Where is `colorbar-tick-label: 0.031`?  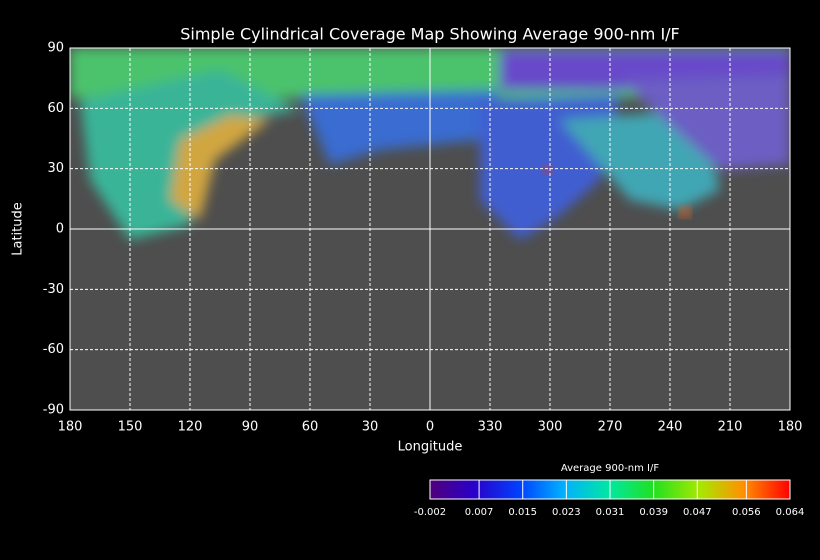
colorbar-tick-label: 0.031 is located at coordinates (610, 512).